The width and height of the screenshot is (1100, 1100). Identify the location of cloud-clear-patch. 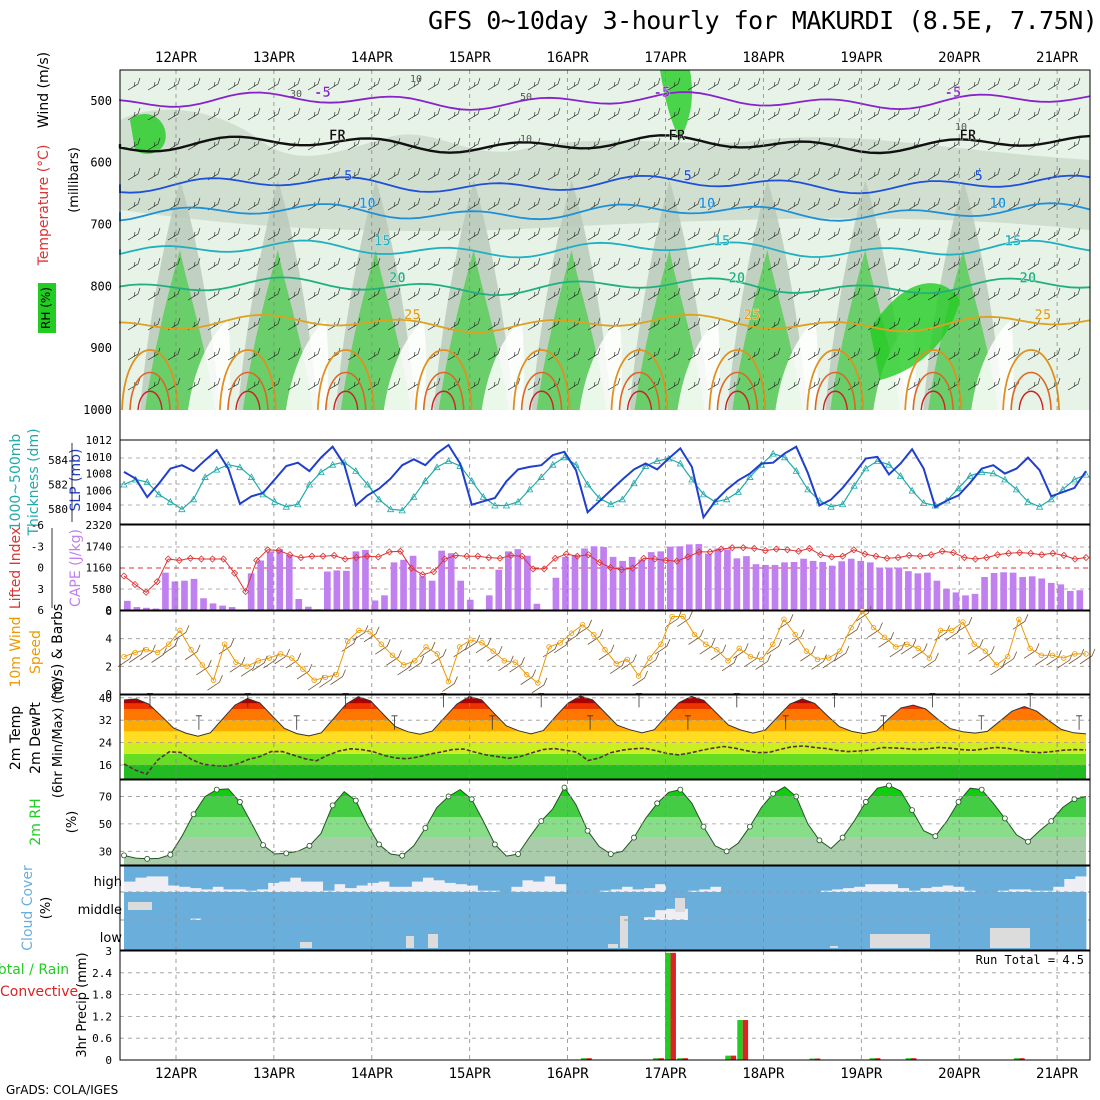
(433, 941).